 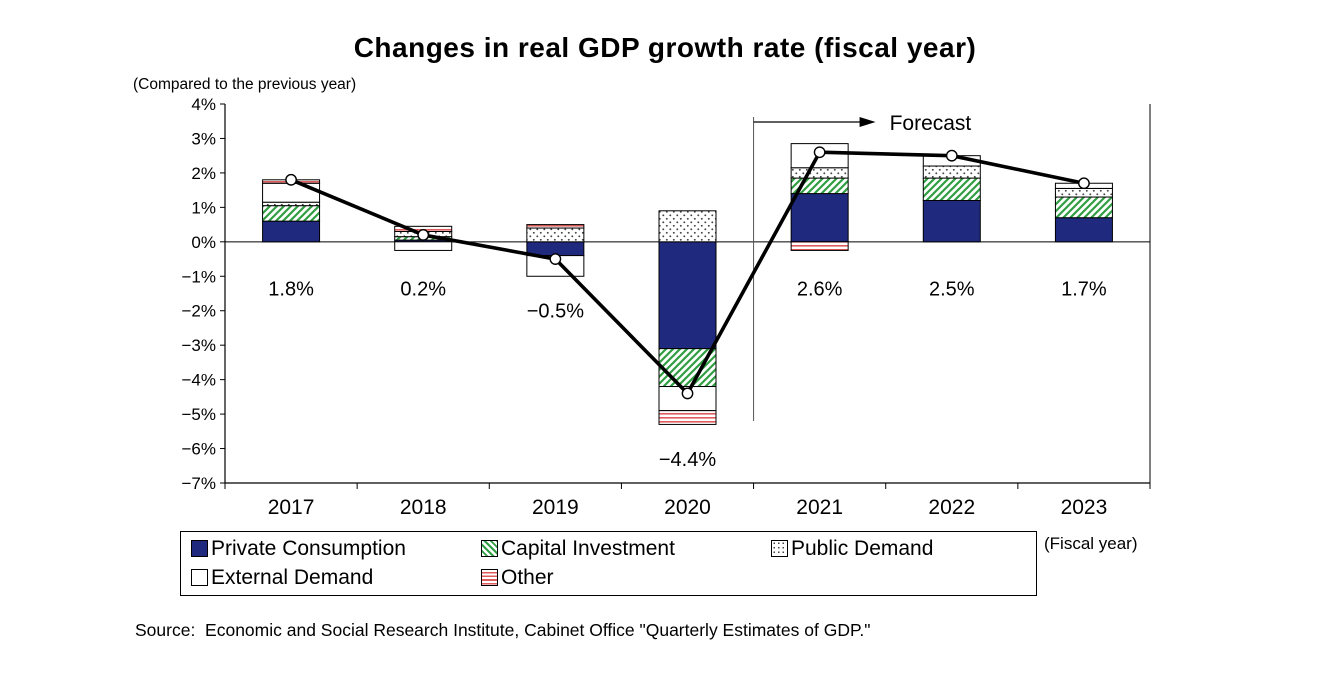 What do you see at coordinates (423, 507) in the screenshot?
I see `x-axis-label: 2018` at bounding box center [423, 507].